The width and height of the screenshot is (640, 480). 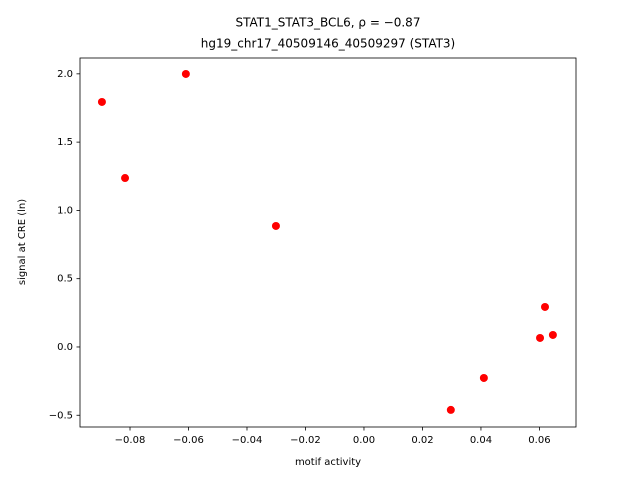 I want to click on x-axis-label: motif activity, so click(x=328, y=462).